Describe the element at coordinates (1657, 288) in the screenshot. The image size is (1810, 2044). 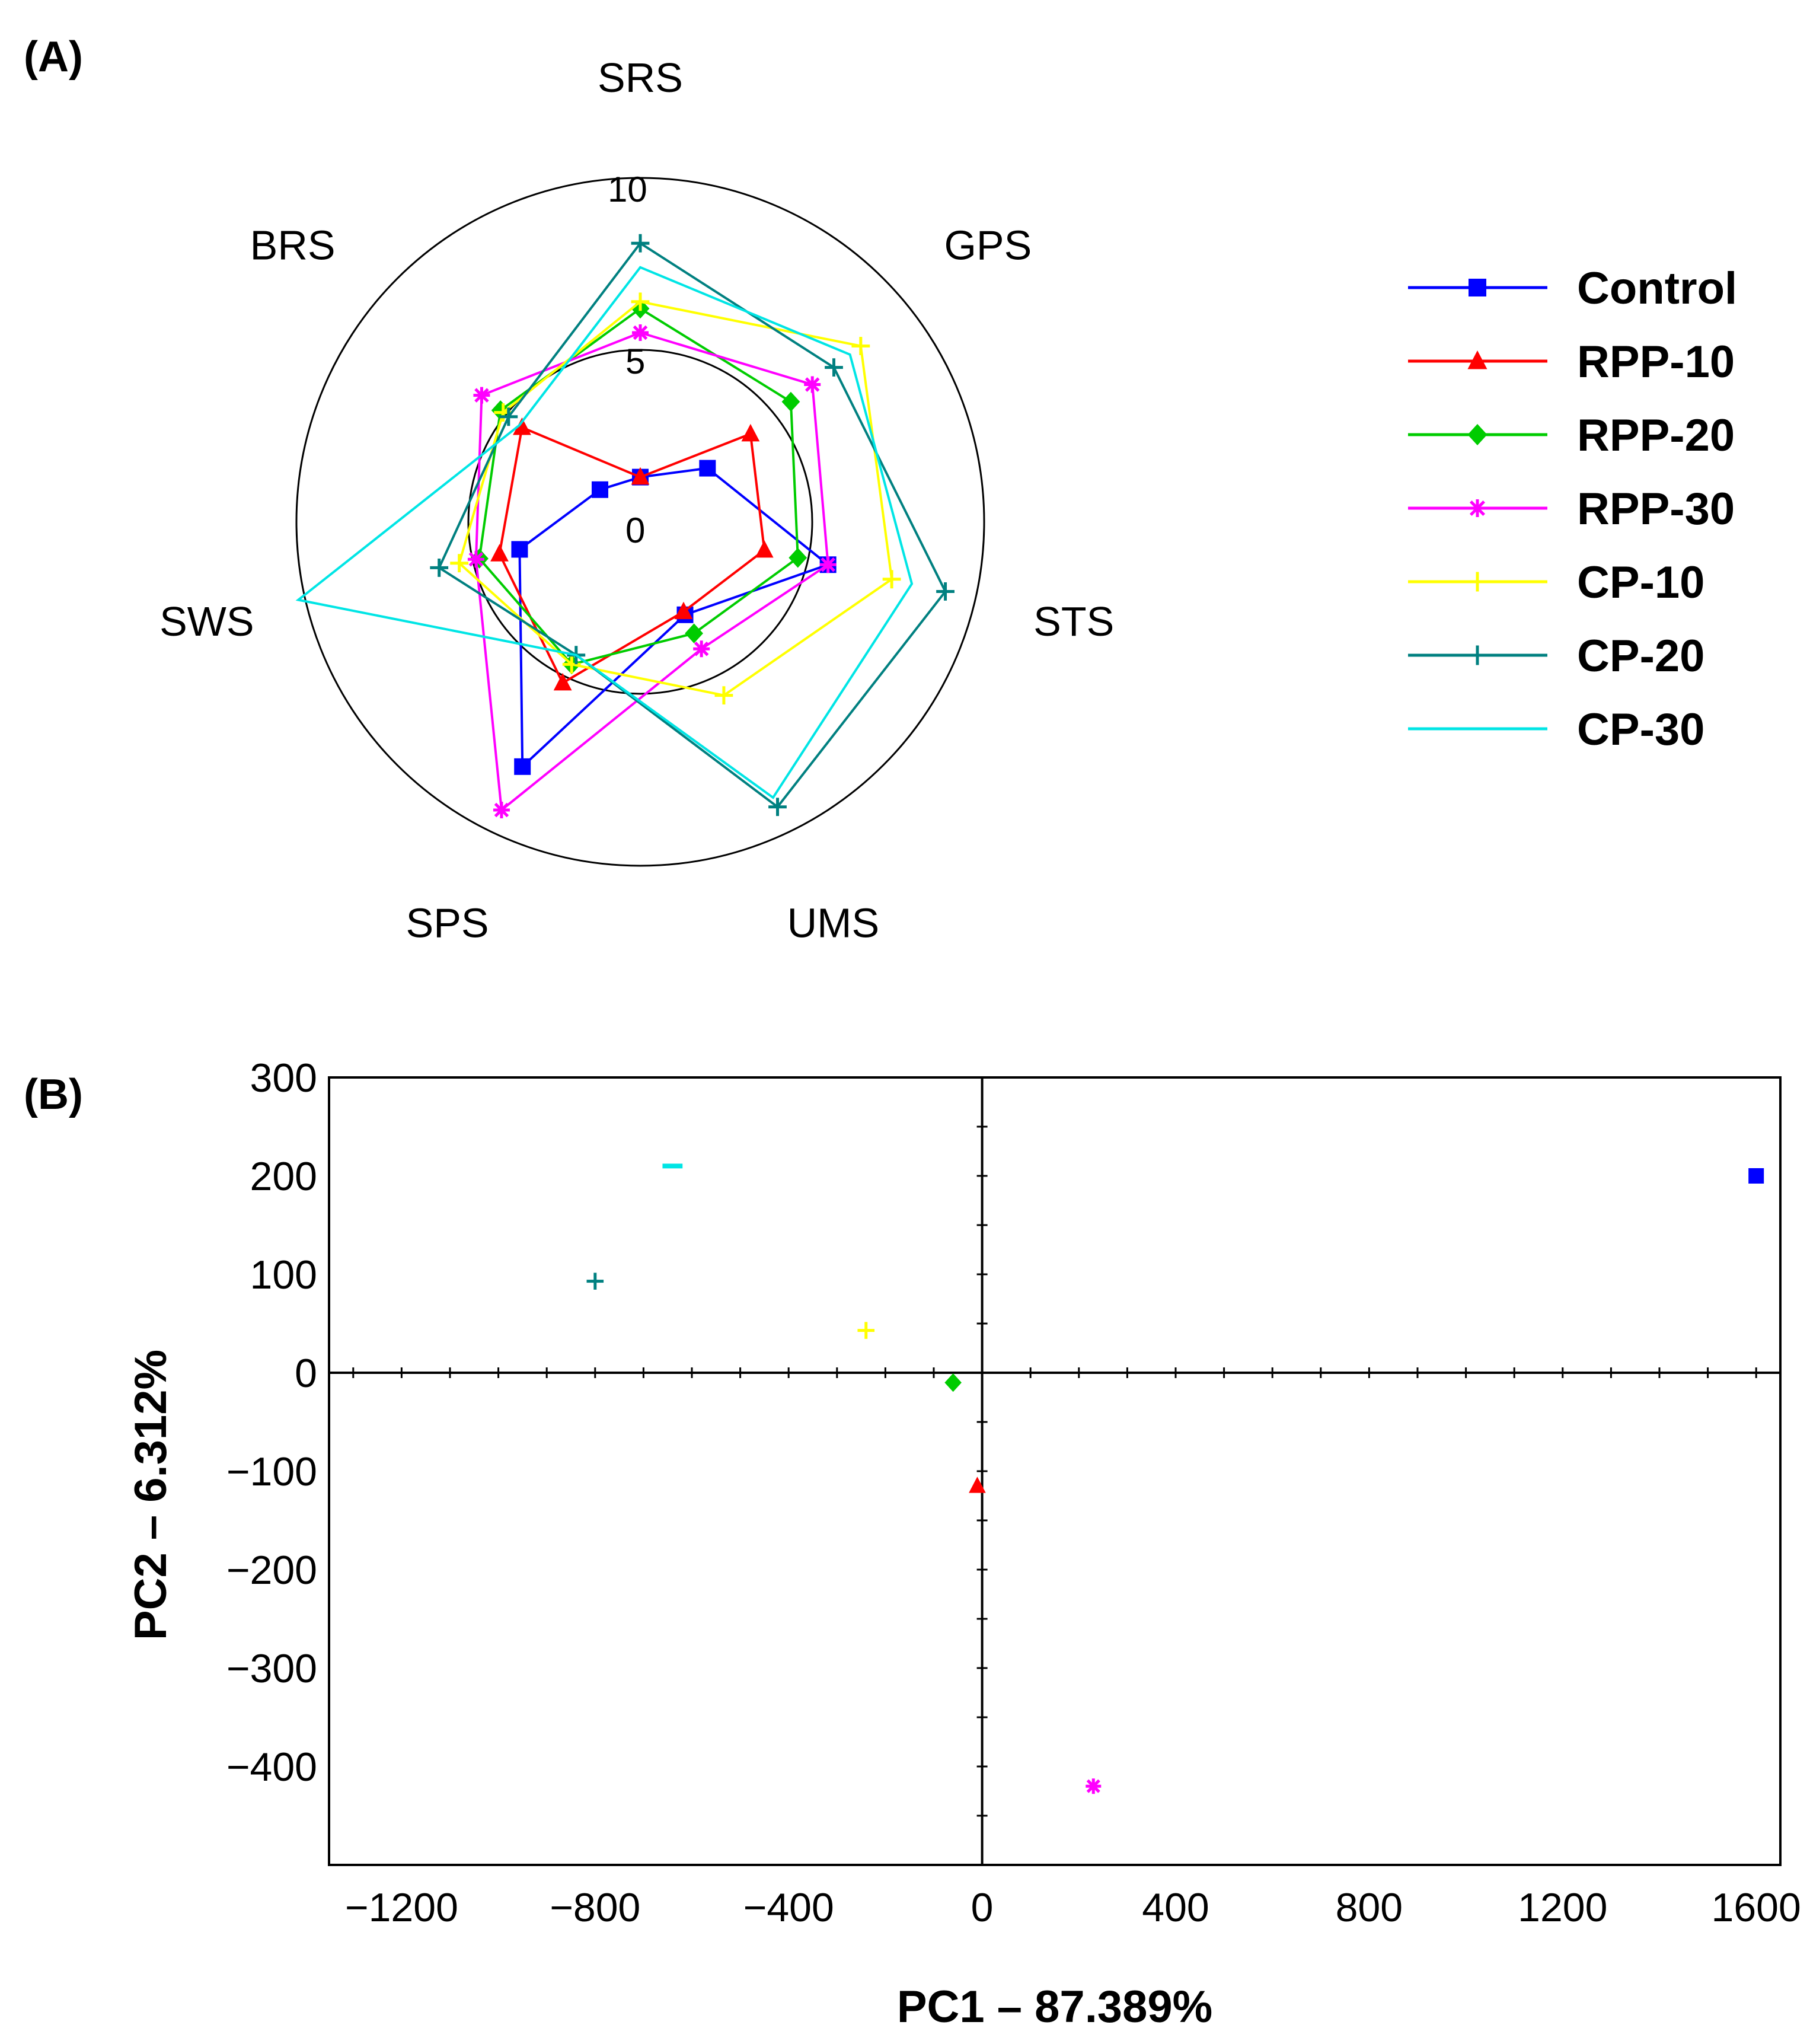
I see `legend-label: Control` at that location.